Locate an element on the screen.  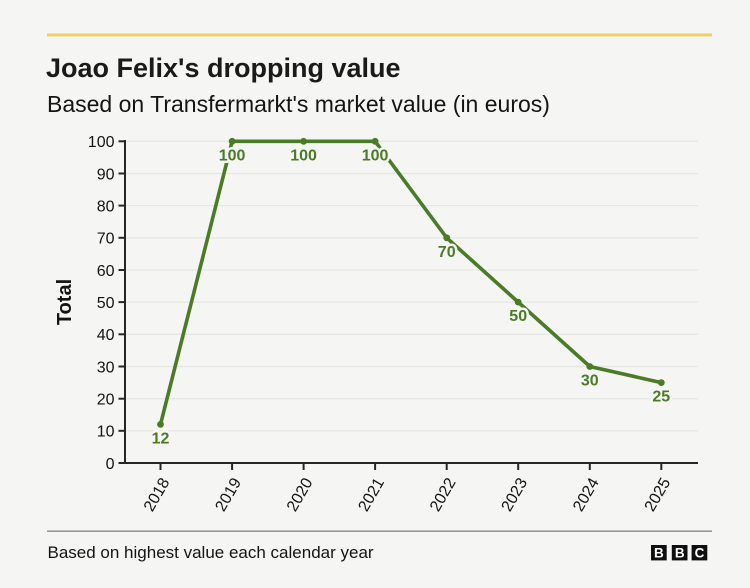
svg-text: 2020 is located at coordinates (300, 494).